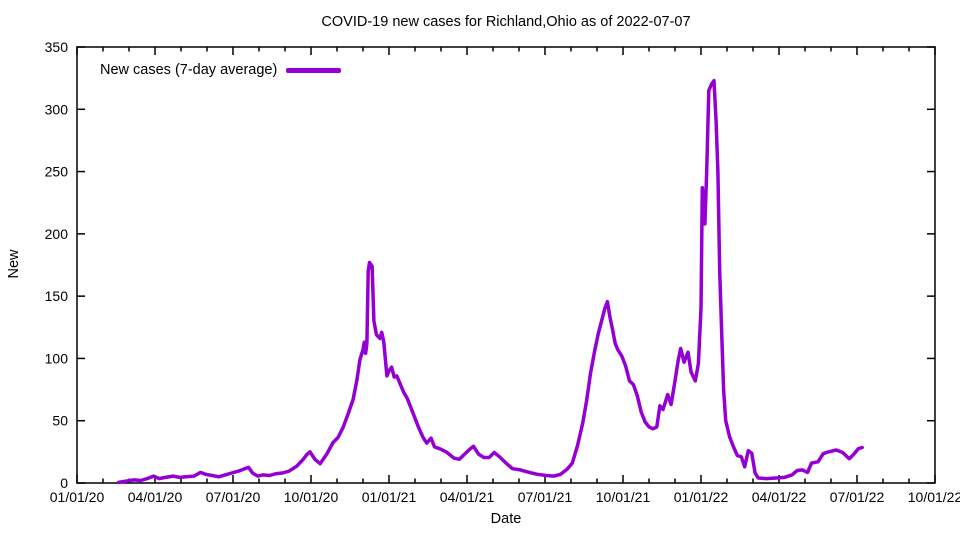 Image resolution: width=960 pixels, height=540 pixels. I want to click on x-tick-label: 01/01/20, so click(77, 497).